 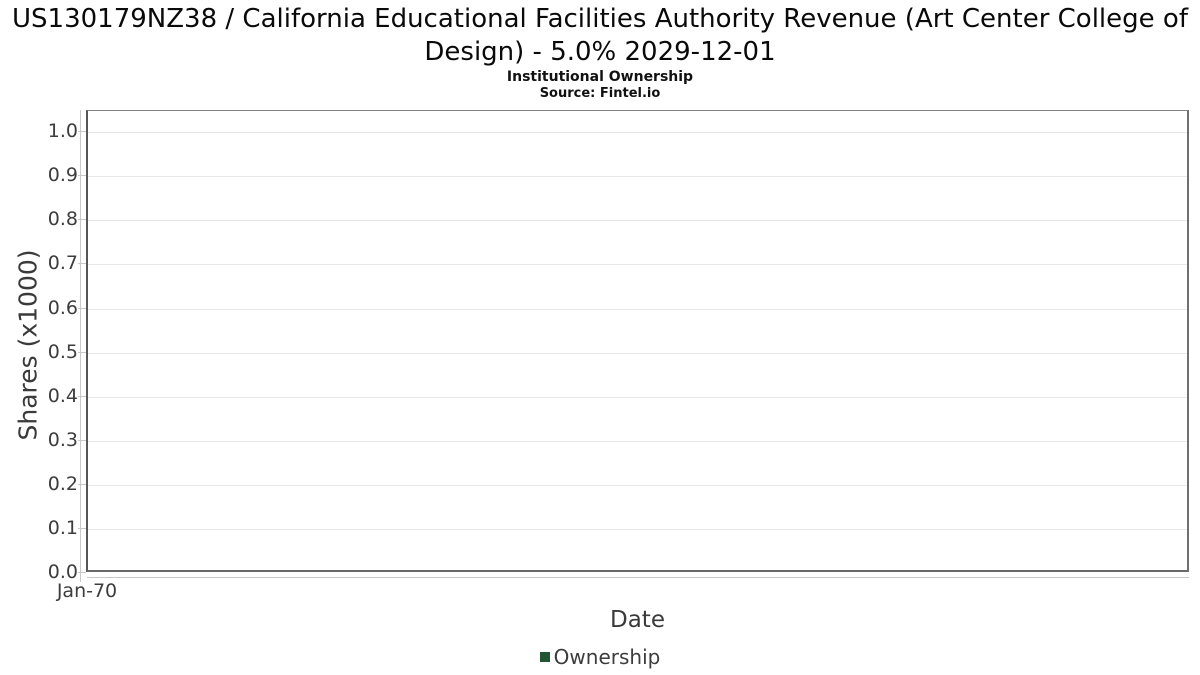 What do you see at coordinates (62, 571) in the screenshot?
I see `y-tick-label: 0.0` at bounding box center [62, 571].